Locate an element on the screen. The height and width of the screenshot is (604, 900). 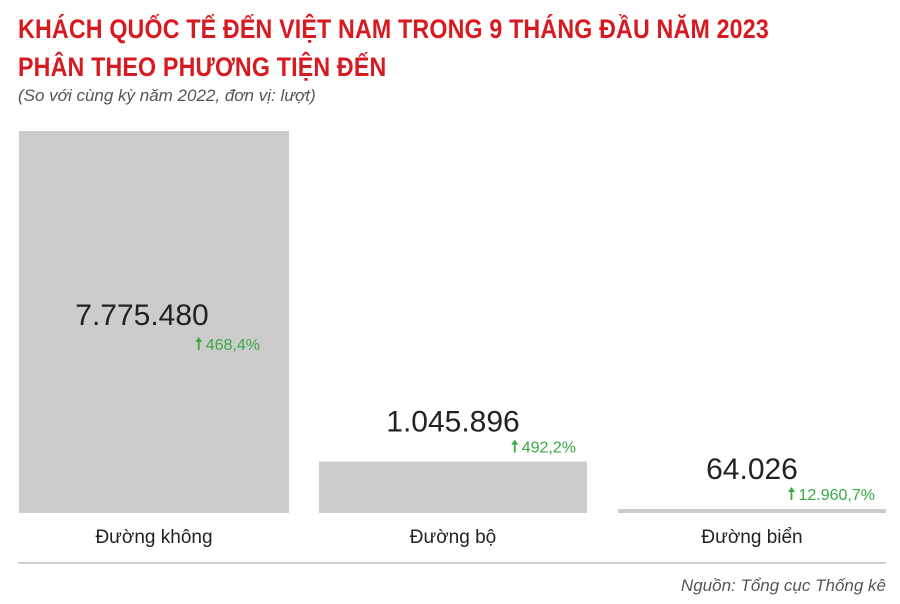
data-label: 7.775.480 is located at coordinates (141, 315).